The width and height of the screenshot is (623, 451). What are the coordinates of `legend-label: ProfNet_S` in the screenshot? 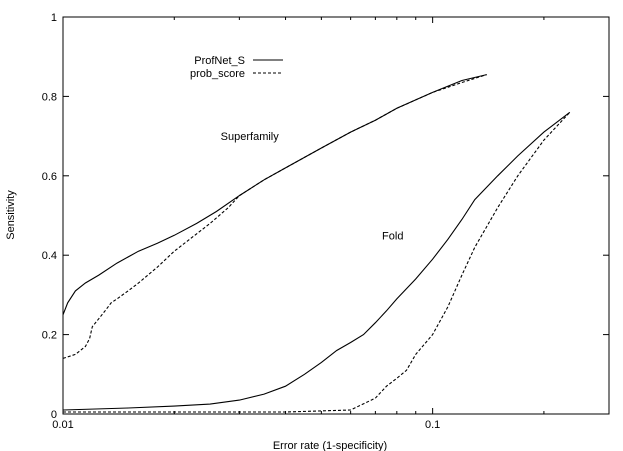 It's located at (219, 61).